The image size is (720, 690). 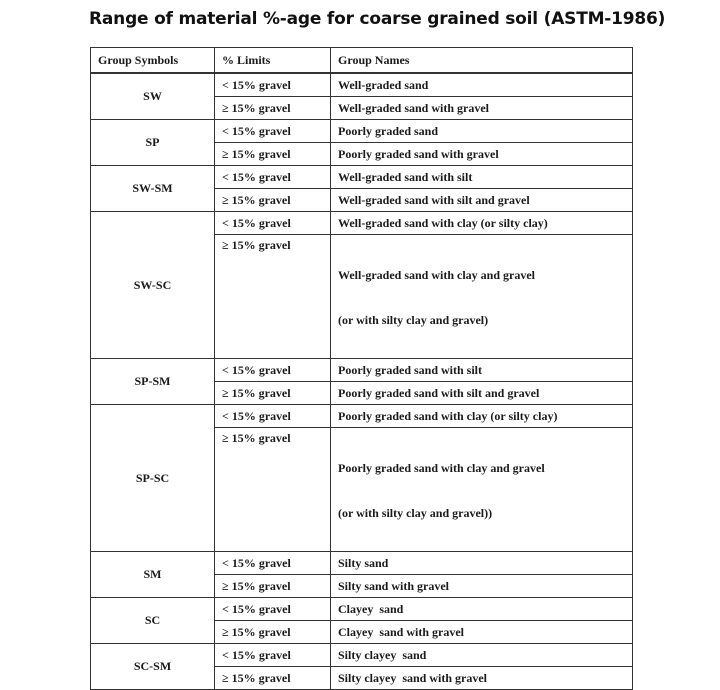 I want to click on group-symbol: SP, so click(x=152, y=142).